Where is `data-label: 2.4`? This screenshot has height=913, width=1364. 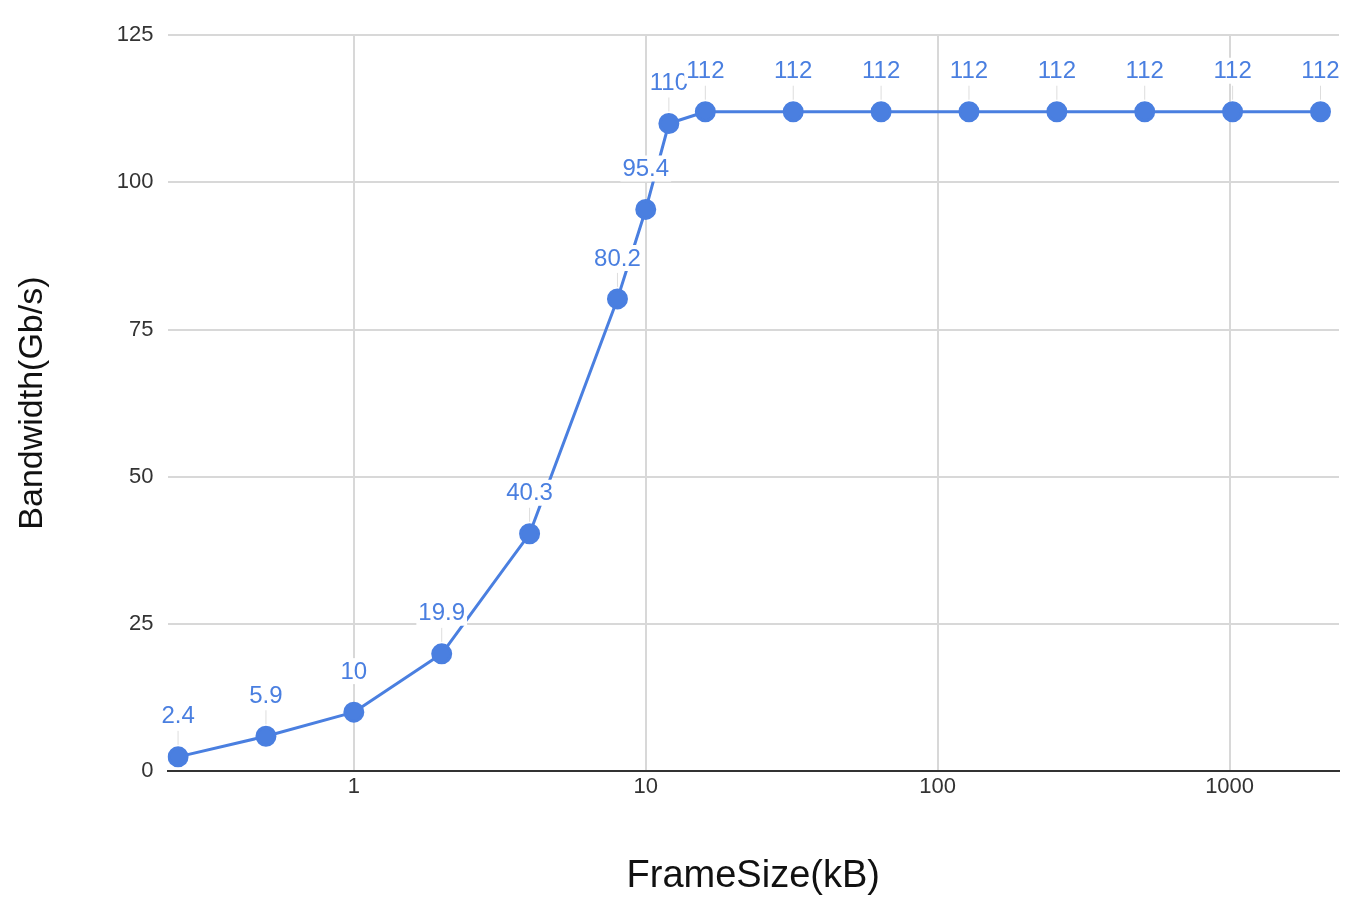
data-label: 2.4 is located at coordinates (178, 715).